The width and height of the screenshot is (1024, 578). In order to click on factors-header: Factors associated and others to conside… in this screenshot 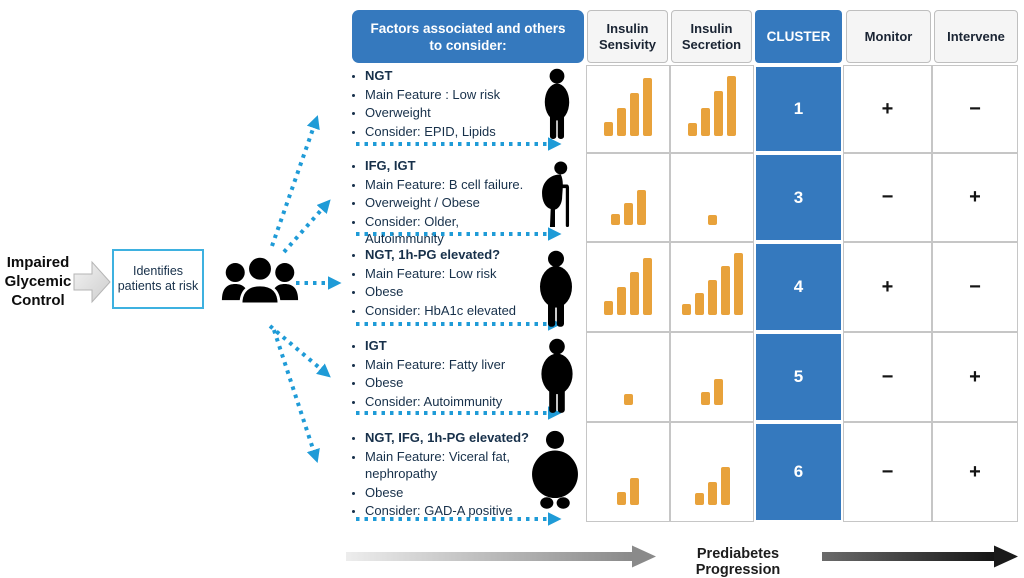, I will do `click(468, 36)`.